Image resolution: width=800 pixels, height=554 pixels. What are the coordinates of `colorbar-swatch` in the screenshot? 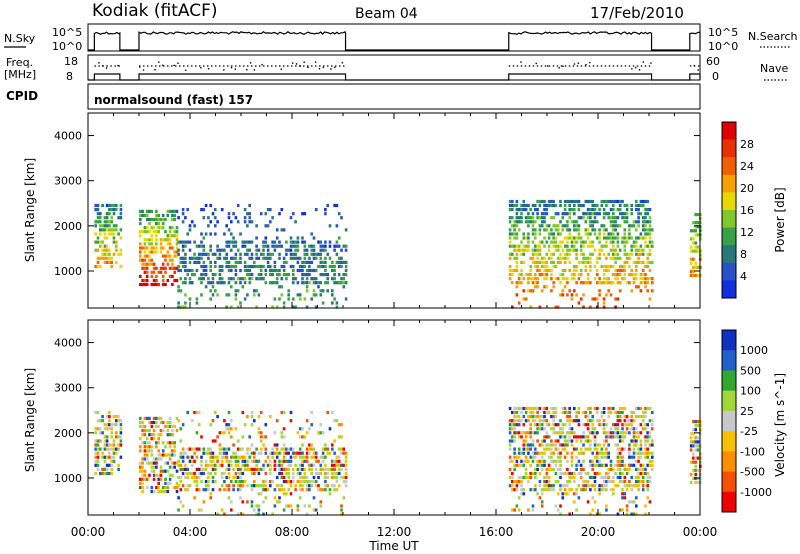 It's located at (729, 441).